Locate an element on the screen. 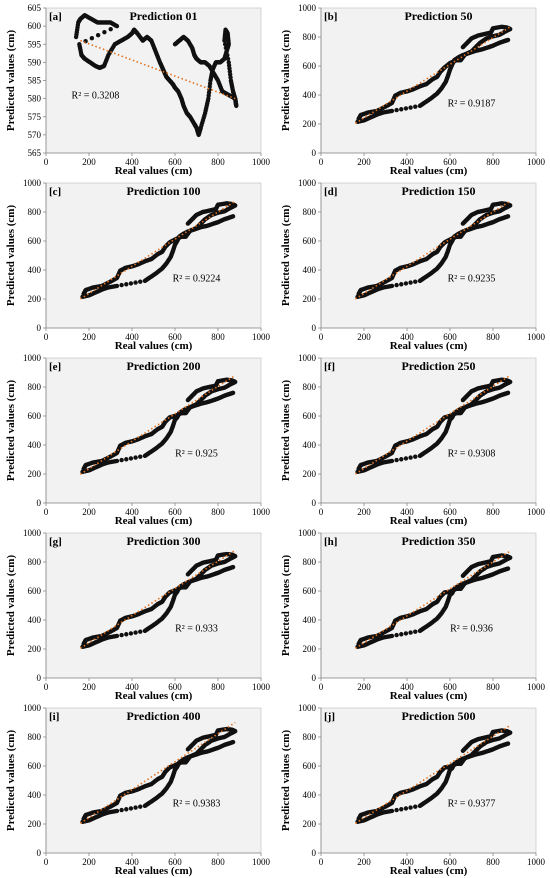  panel-label: [j] is located at coordinates (329, 717).